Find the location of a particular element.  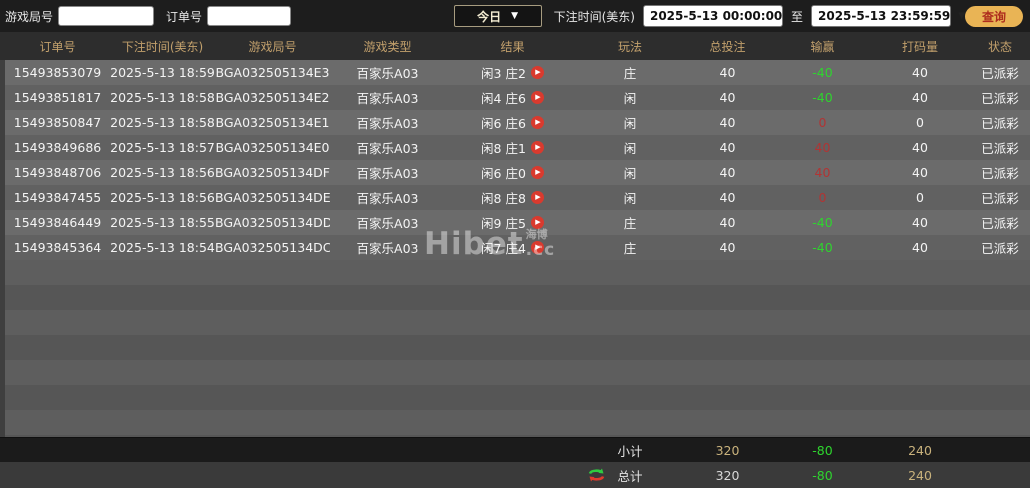

refresh-icon is located at coordinates (596, 475).